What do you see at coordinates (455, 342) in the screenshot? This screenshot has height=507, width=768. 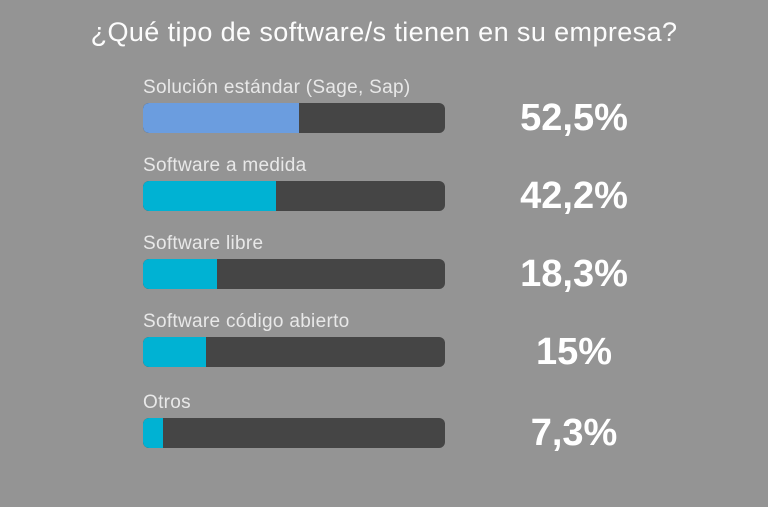 I see `bar-row: Software código abierto 15%` at bounding box center [455, 342].